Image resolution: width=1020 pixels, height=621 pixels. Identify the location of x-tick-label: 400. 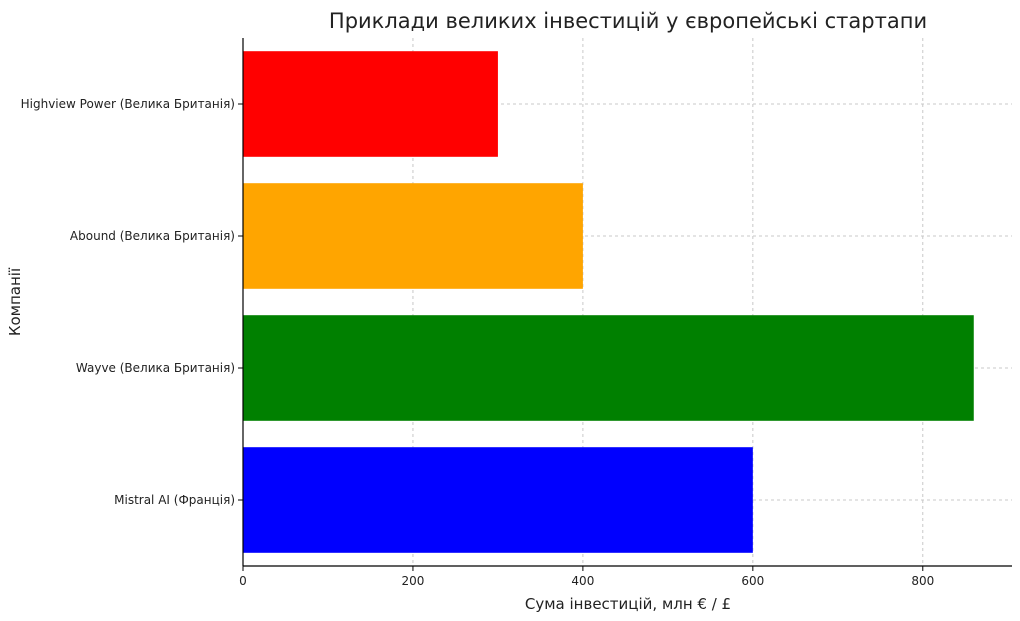
(582, 581).